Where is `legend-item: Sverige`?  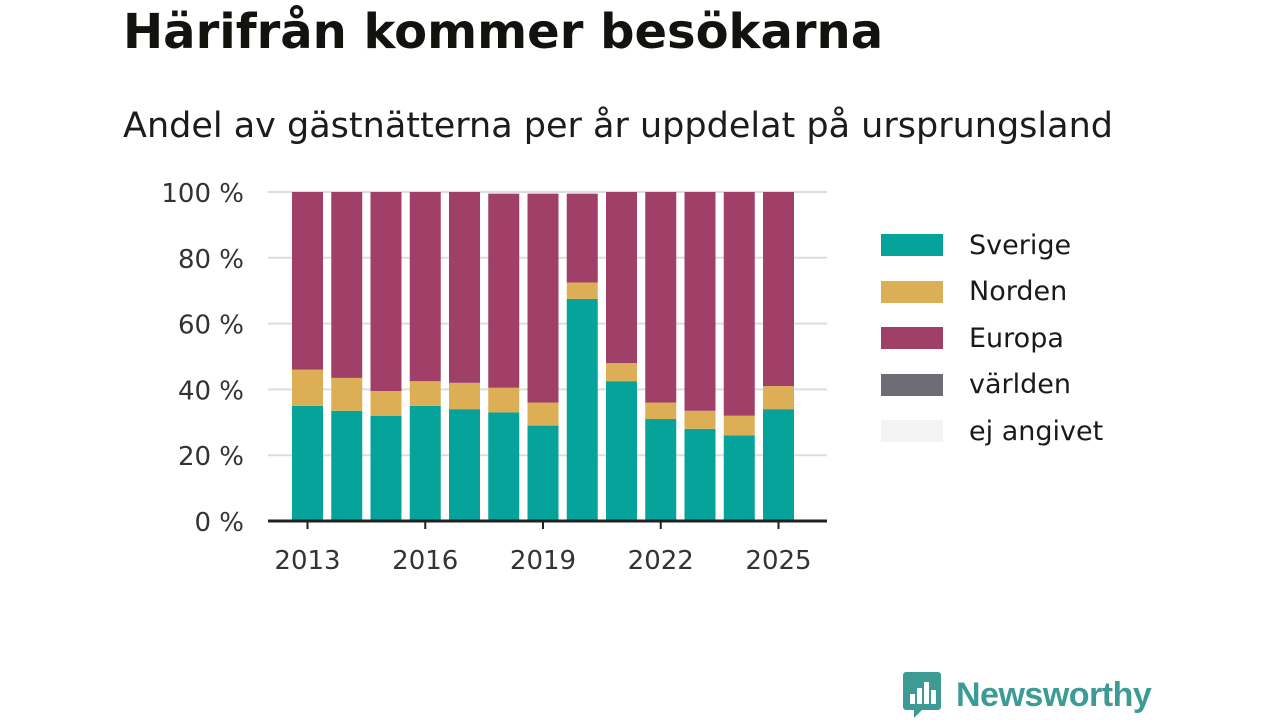 legend-item: Sverige is located at coordinates (992, 245).